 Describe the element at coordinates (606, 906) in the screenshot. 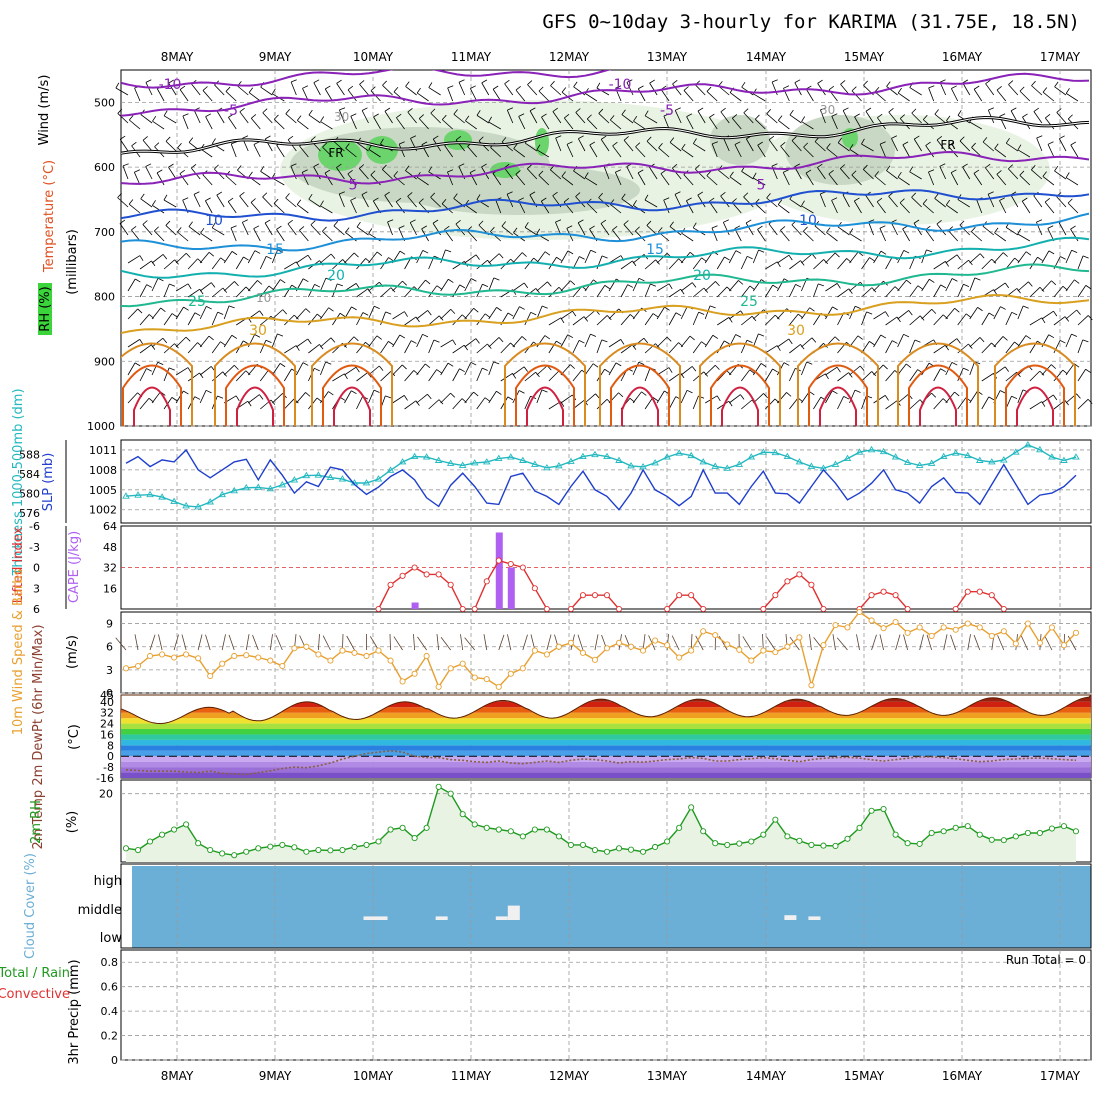

I see `panel-frame` at that location.